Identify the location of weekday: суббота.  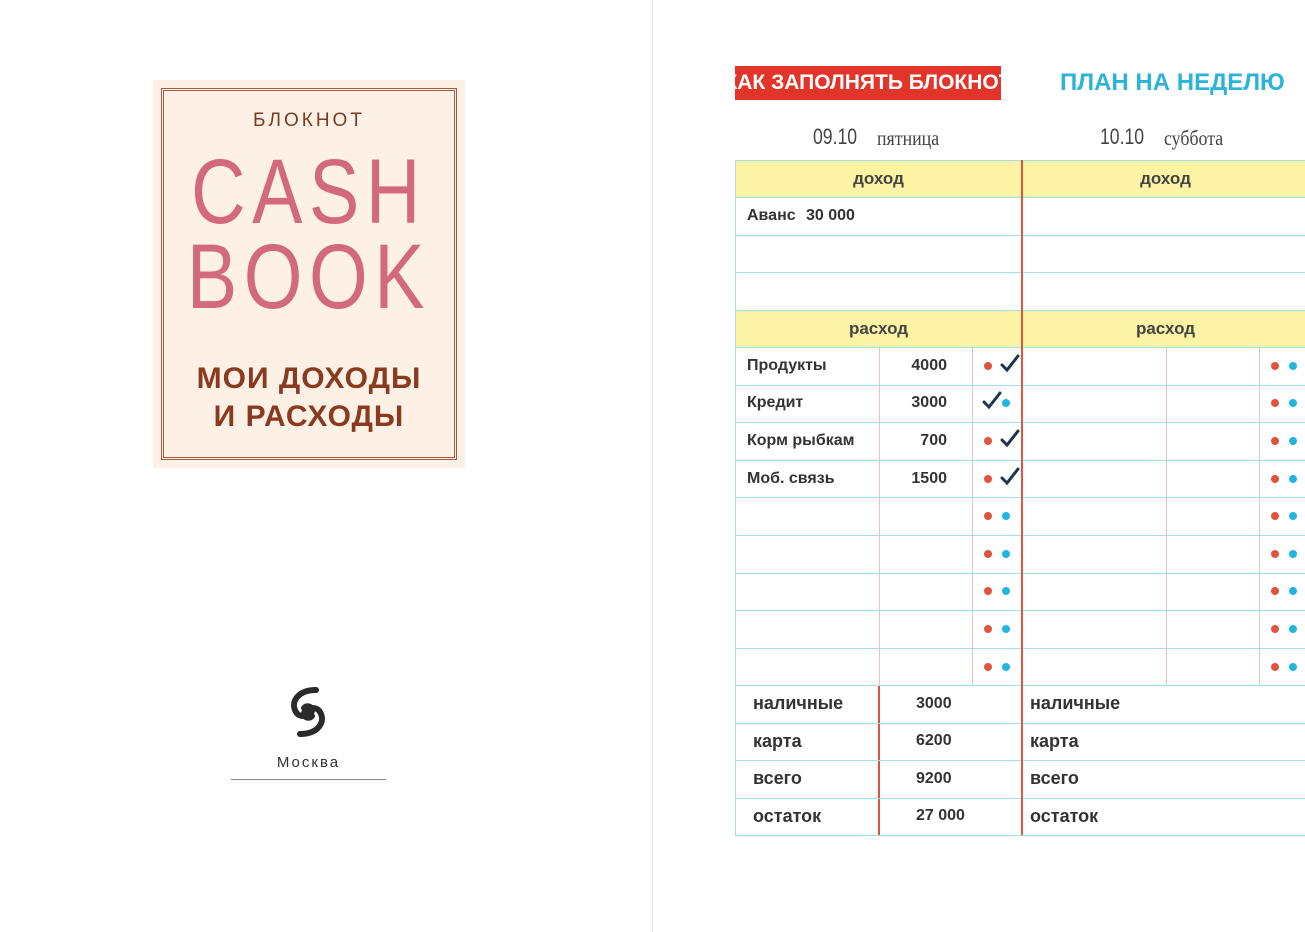
(1194, 138).